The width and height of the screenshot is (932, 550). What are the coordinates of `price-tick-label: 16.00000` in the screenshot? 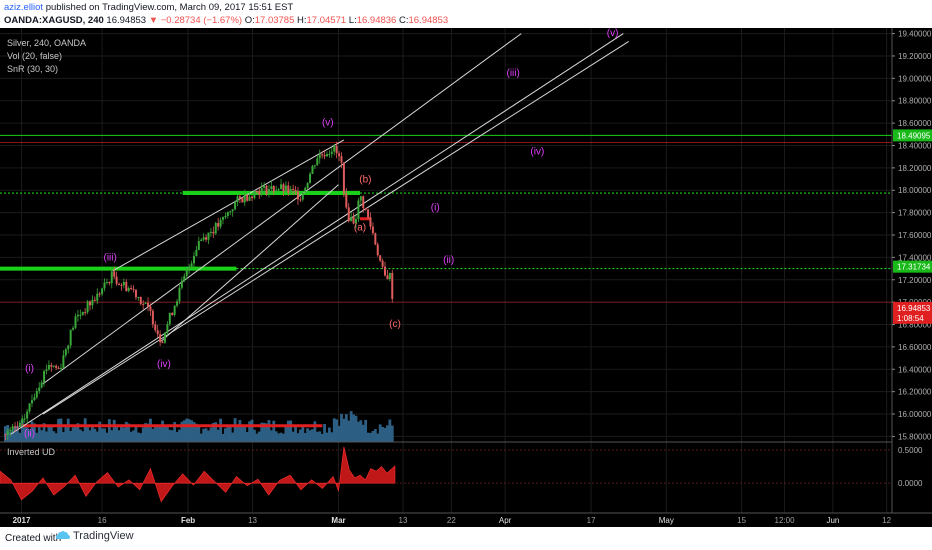 It's located at (915, 414).